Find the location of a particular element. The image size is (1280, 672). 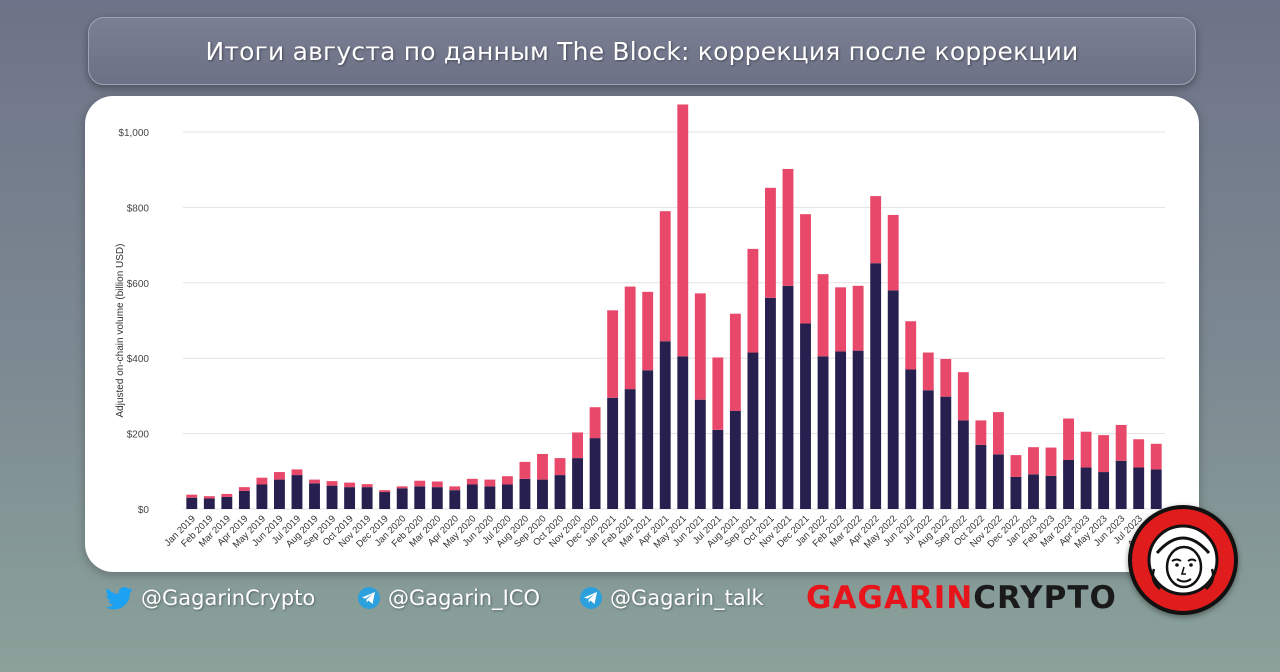

twitter-handle-text: @GagarinCrypto is located at coordinates (228, 598).